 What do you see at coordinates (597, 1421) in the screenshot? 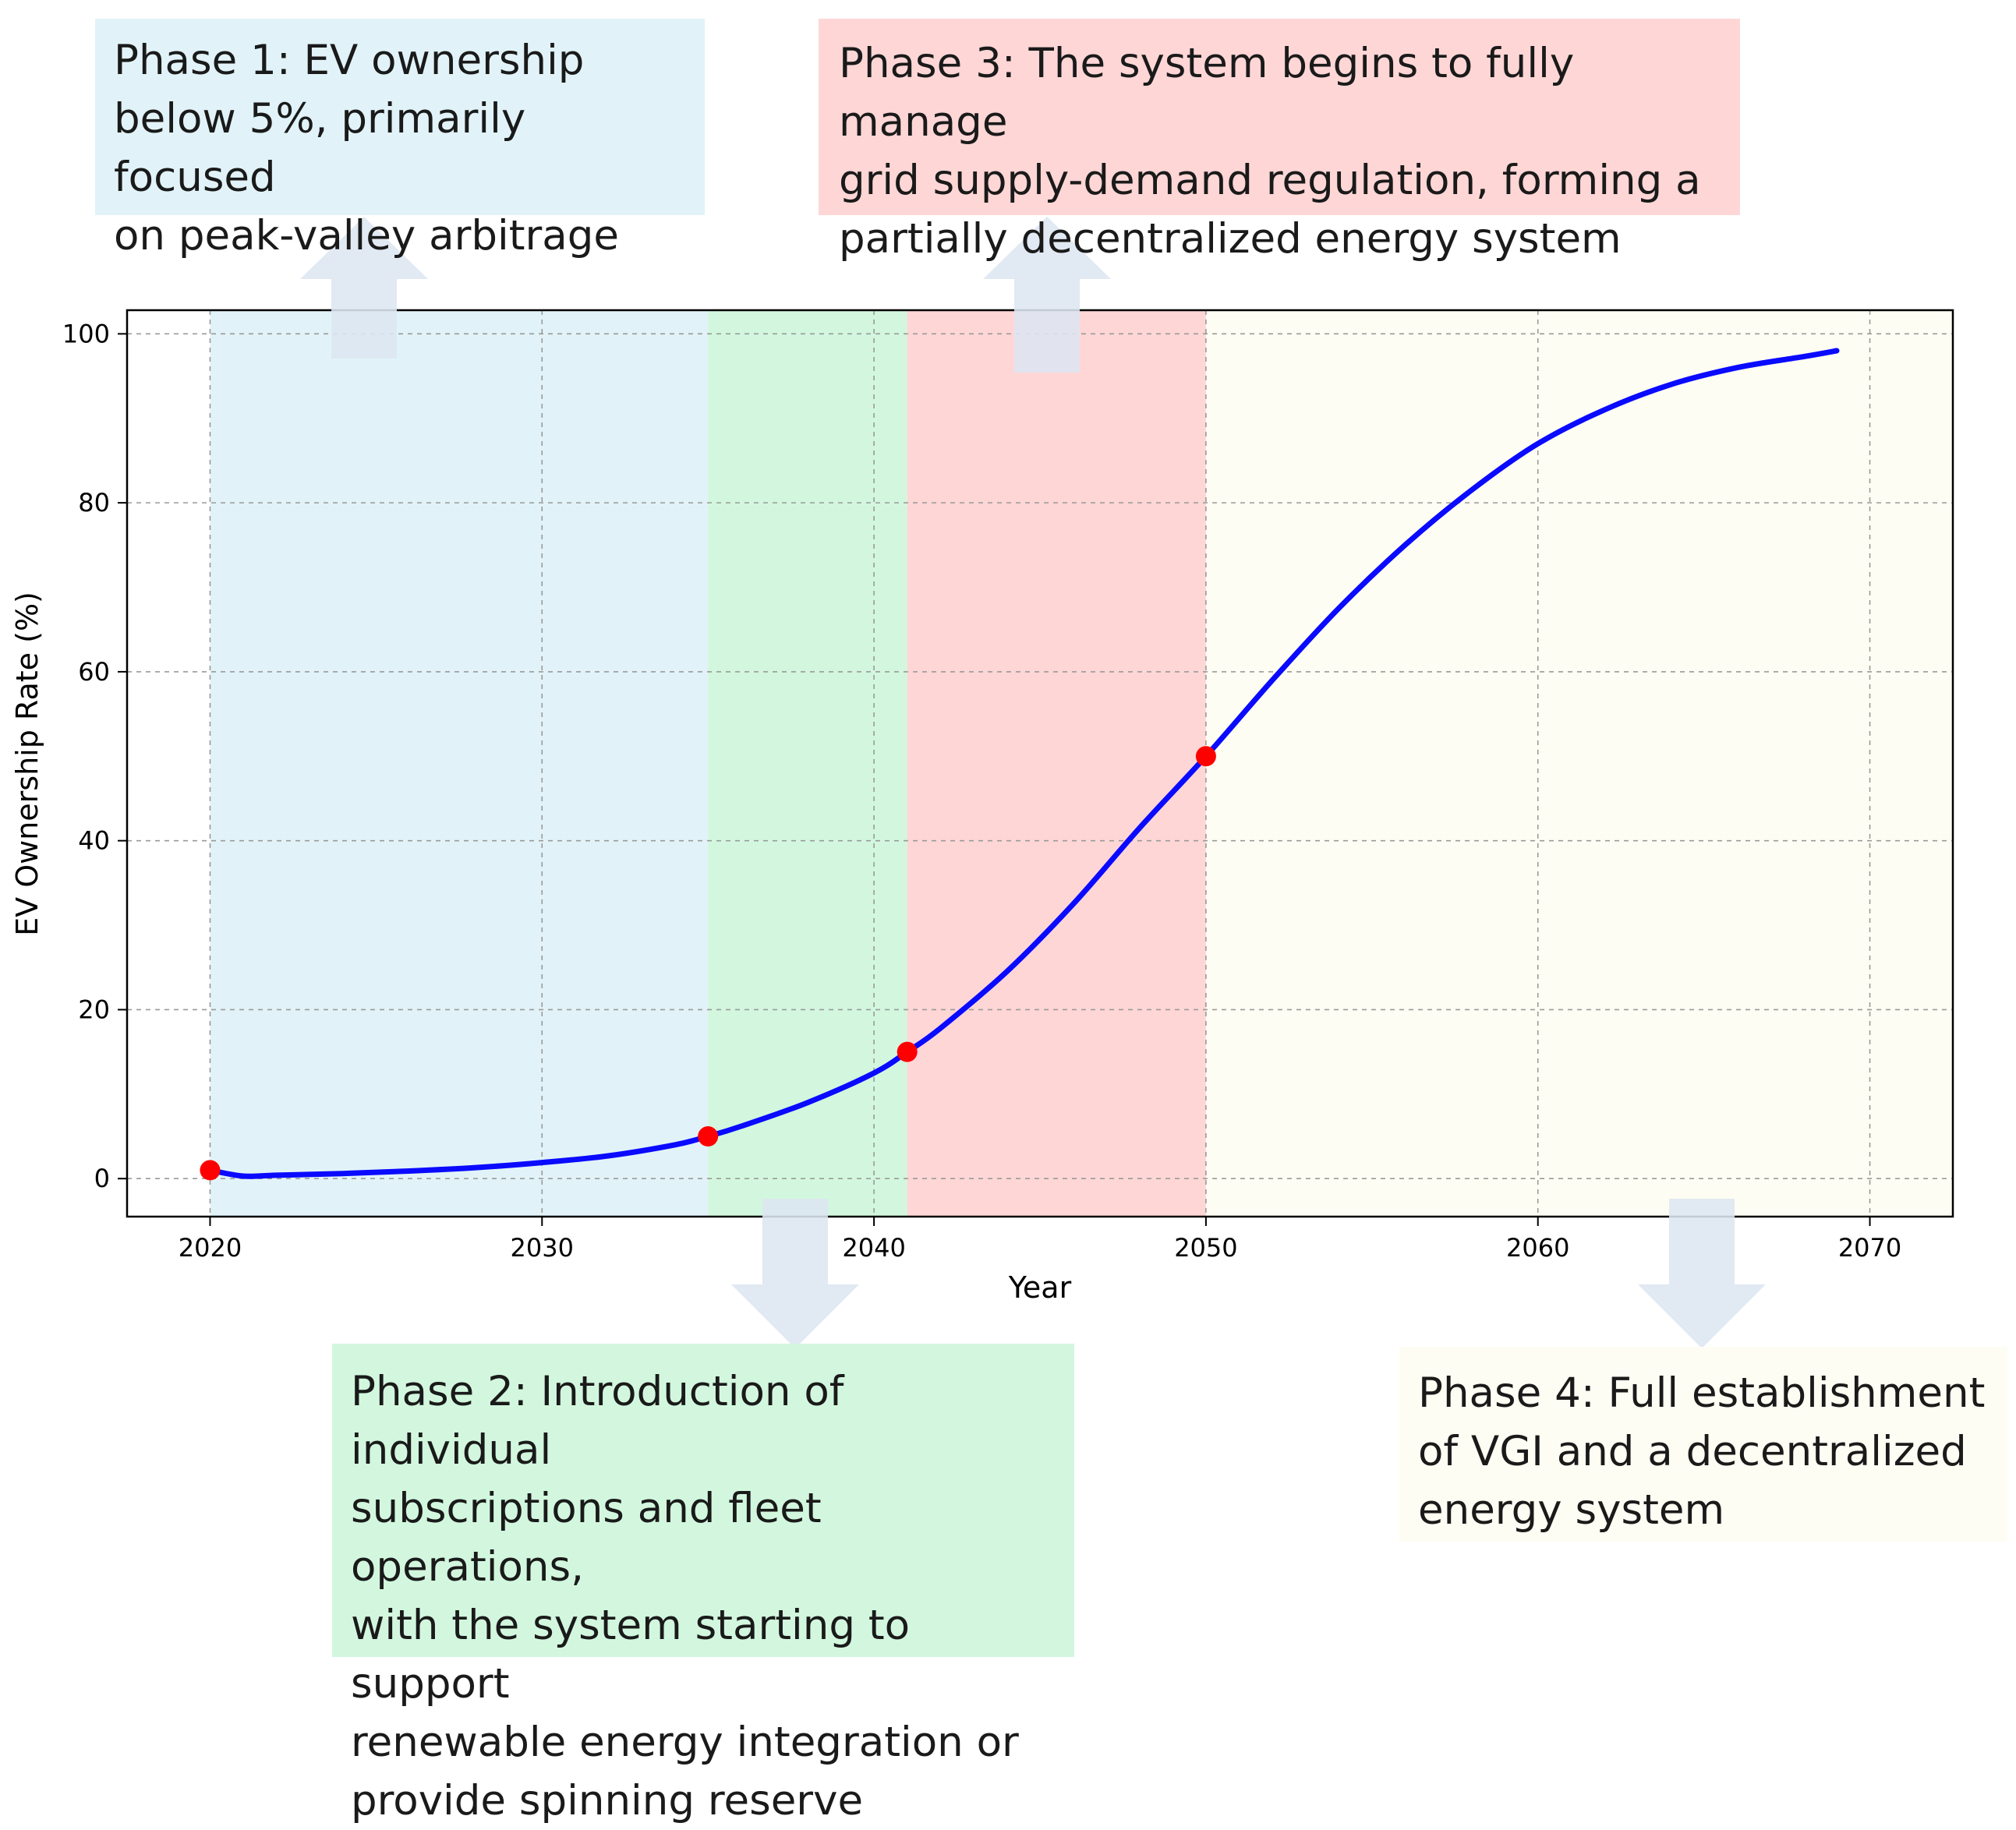
I see `callout-line: Phase 2: Introduction of individual` at bounding box center [597, 1421].